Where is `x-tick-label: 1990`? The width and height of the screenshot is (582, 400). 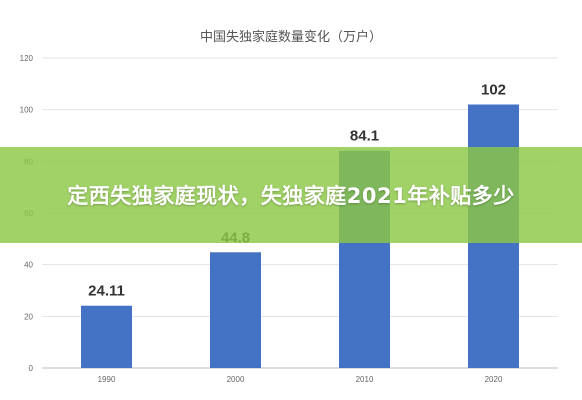 x-tick-label: 1990 is located at coordinates (107, 379).